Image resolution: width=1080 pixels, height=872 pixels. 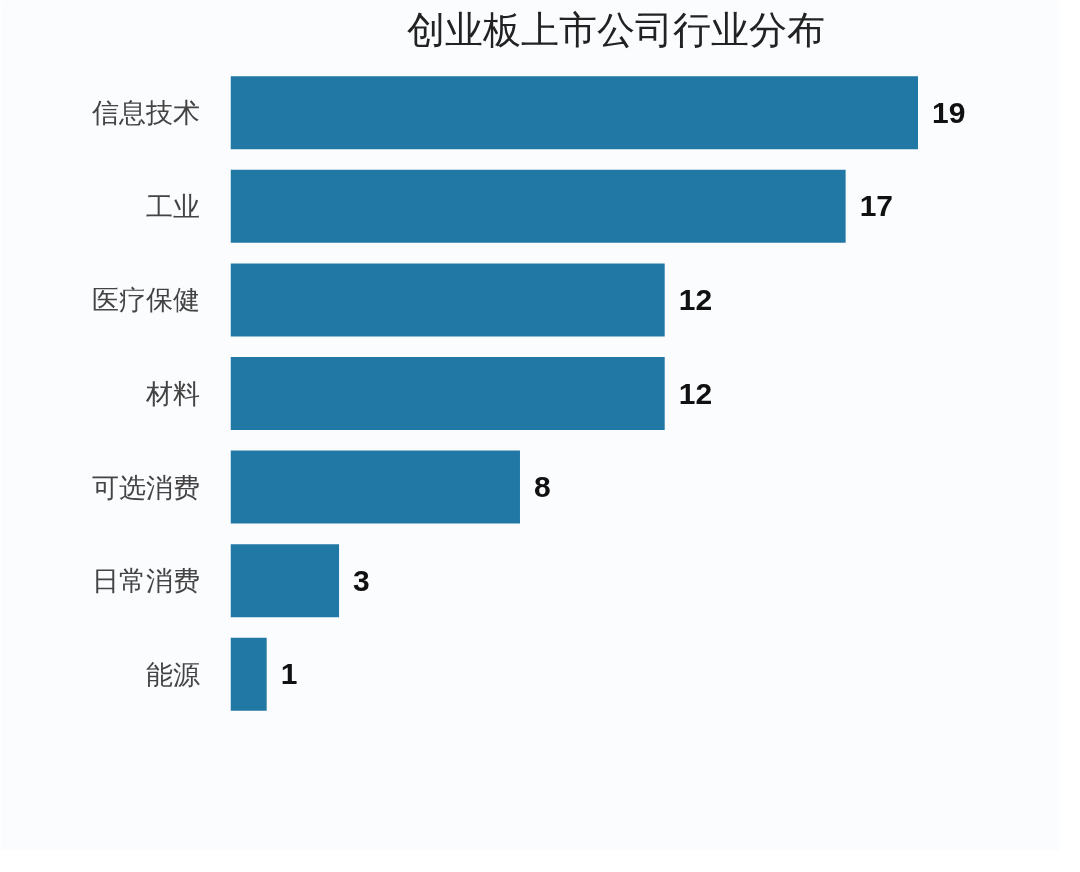 What do you see at coordinates (615, 29) in the screenshot?
I see `chart-title: 创业板上市公司行业分布` at bounding box center [615, 29].